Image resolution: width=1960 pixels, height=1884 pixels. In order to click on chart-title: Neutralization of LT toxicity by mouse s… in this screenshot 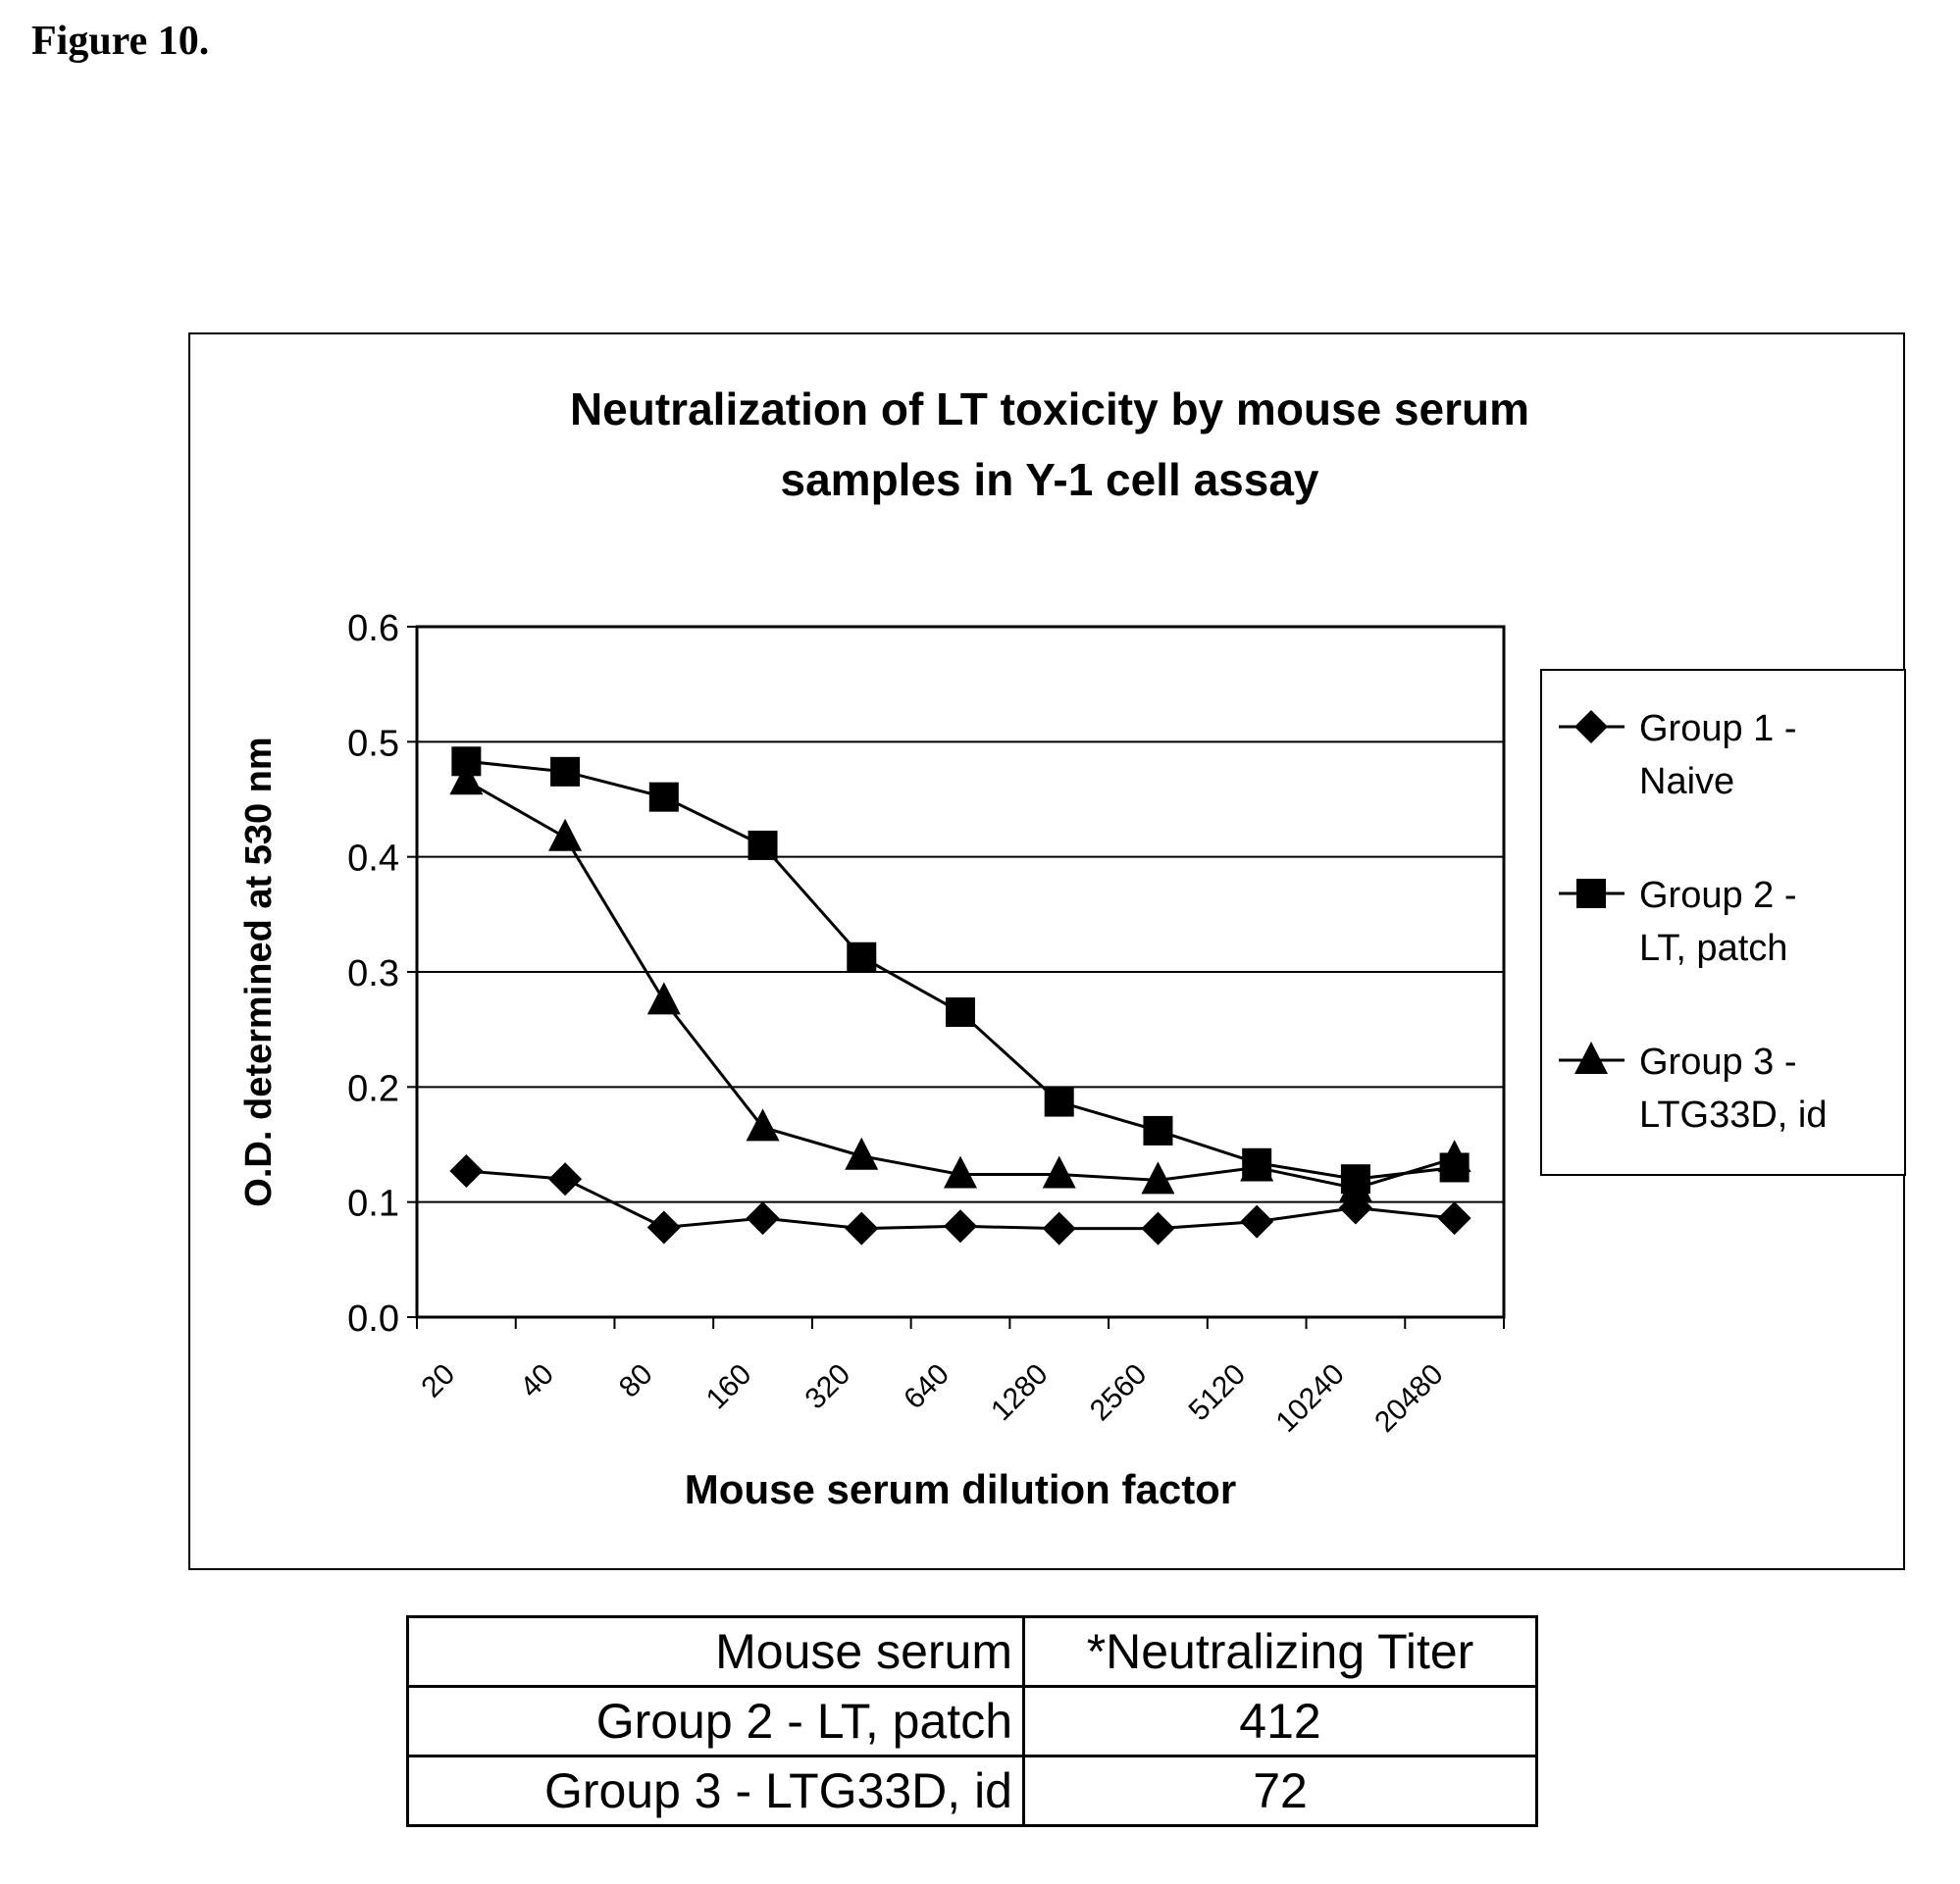, I will do `click(1049, 408)`.